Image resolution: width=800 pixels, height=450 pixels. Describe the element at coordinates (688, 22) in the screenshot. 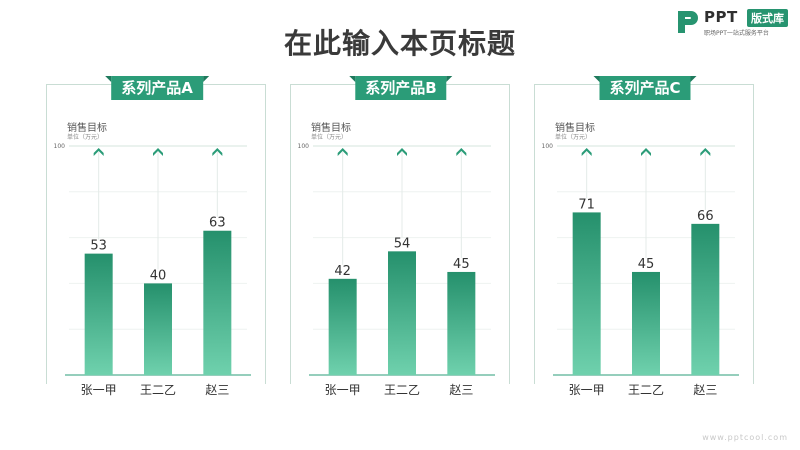

I see `logo-p-icon` at that location.